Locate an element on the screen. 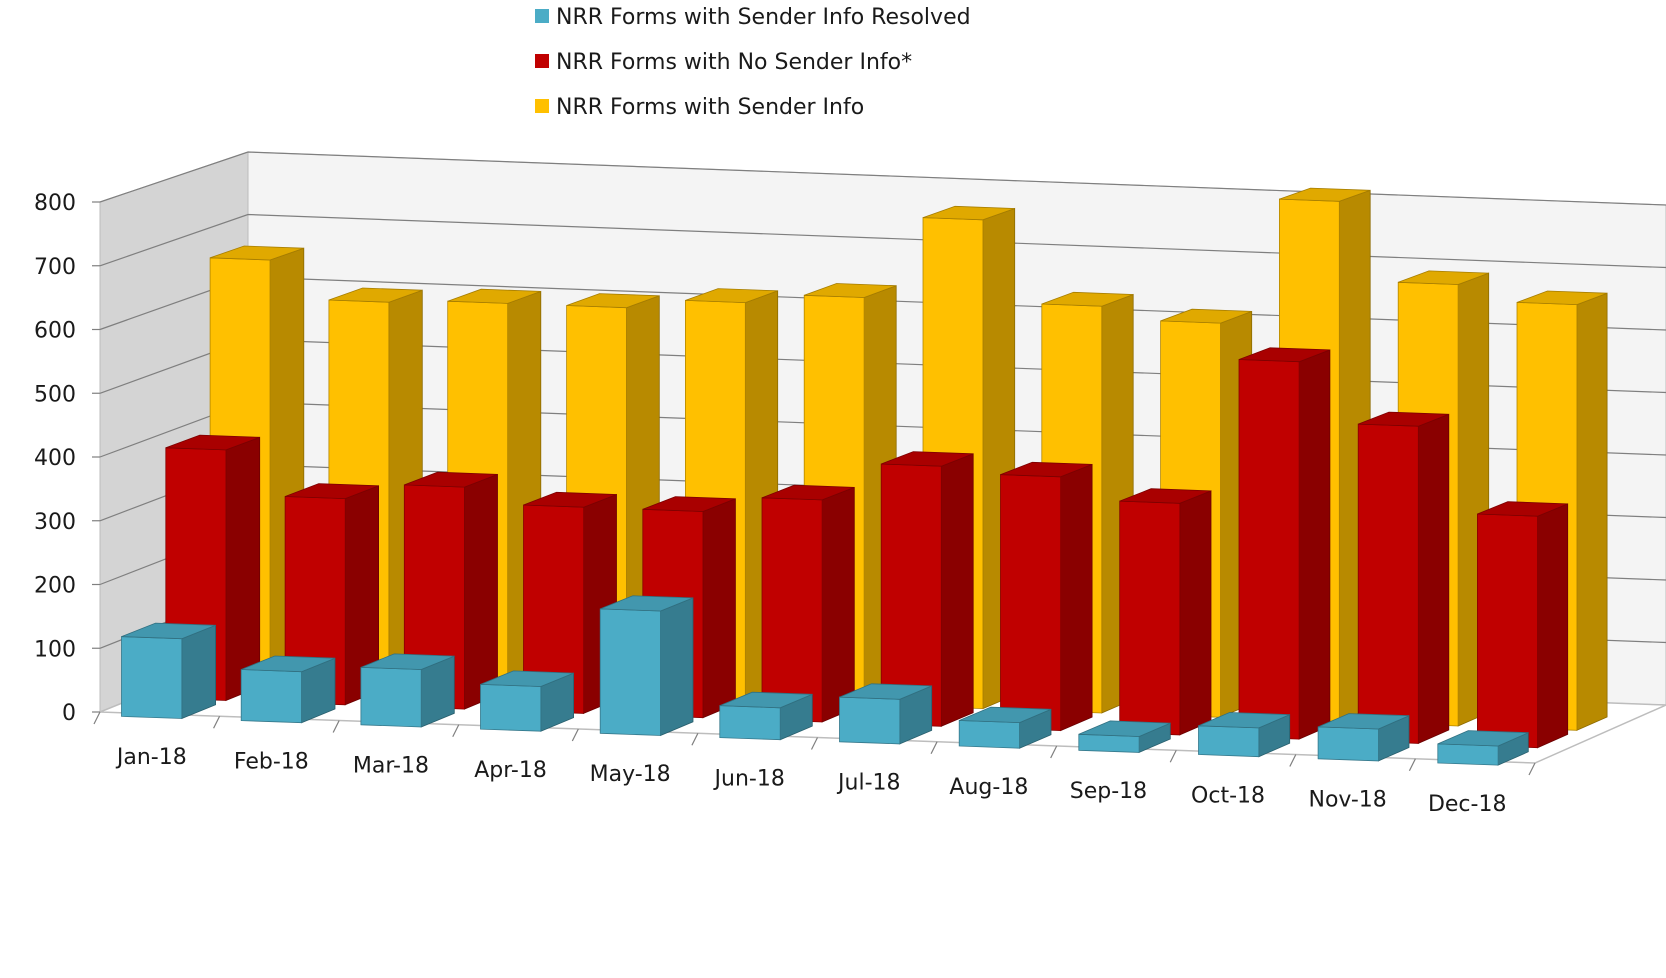 The image size is (1666, 978). legend-item: NRR Forms with Sender Info is located at coordinates (699, 107).